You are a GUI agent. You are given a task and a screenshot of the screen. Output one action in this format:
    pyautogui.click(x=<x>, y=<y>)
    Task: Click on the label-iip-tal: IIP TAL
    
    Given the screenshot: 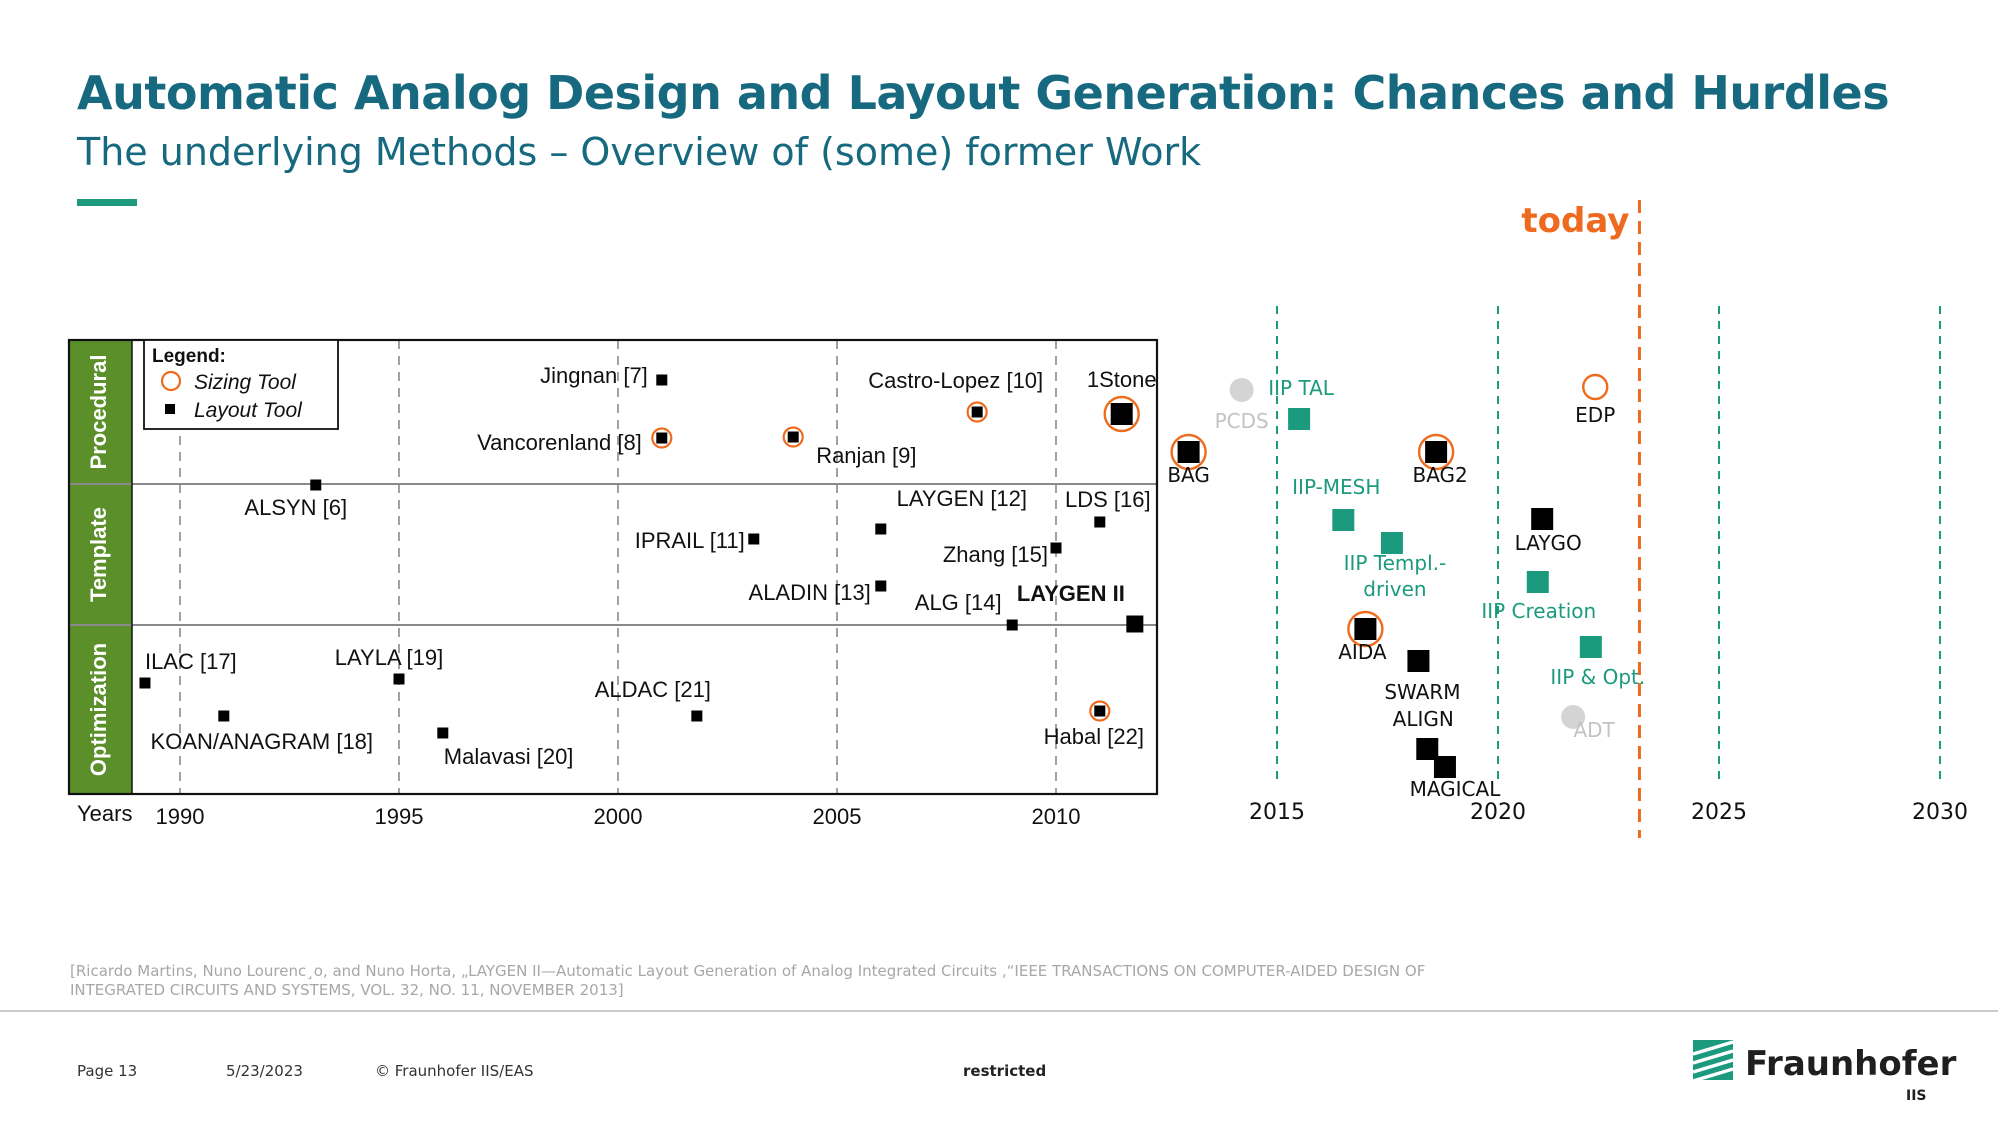 What is the action you would take?
    pyautogui.click(x=1301, y=388)
    